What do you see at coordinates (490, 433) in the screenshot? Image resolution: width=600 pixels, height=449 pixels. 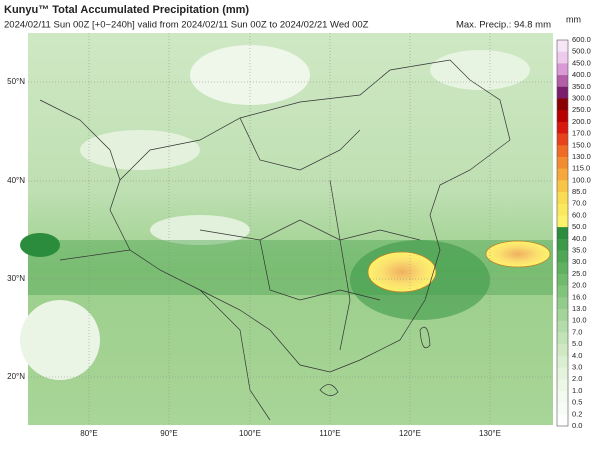 I see `lon-label: 130°E` at bounding box center [490, 433].